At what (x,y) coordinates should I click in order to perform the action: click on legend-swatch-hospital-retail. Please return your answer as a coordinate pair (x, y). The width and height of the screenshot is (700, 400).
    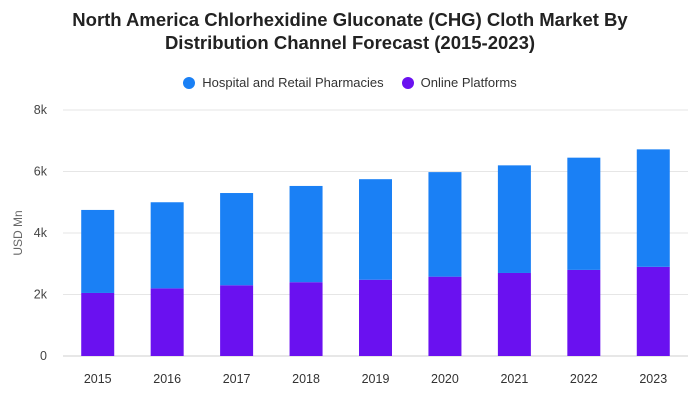
    Looking at the image, I should click on (189, 82).